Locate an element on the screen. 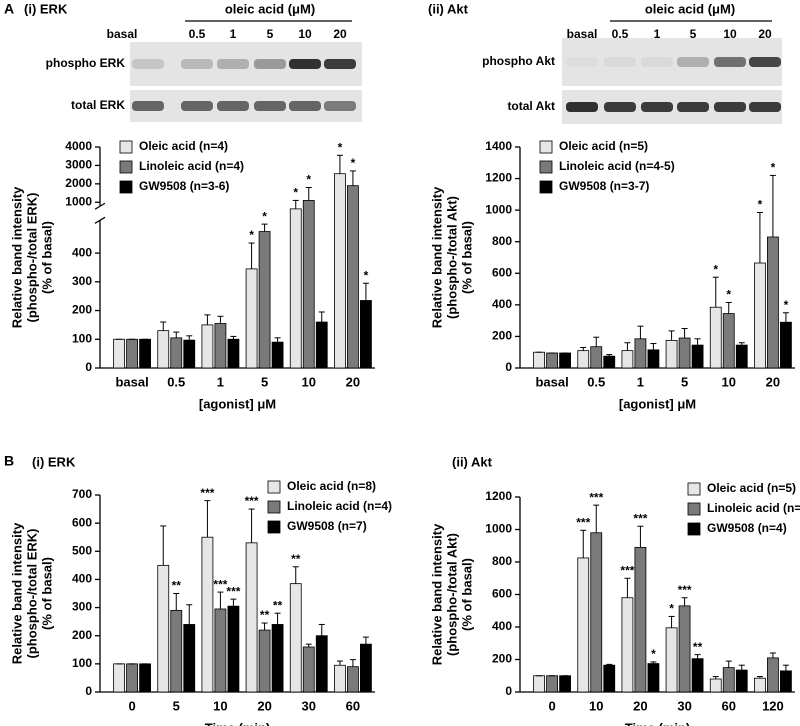 Image resolution: width=800 pixels, height=726 pixels. y-tick-label: 400 is located at coordinates (82, 579).